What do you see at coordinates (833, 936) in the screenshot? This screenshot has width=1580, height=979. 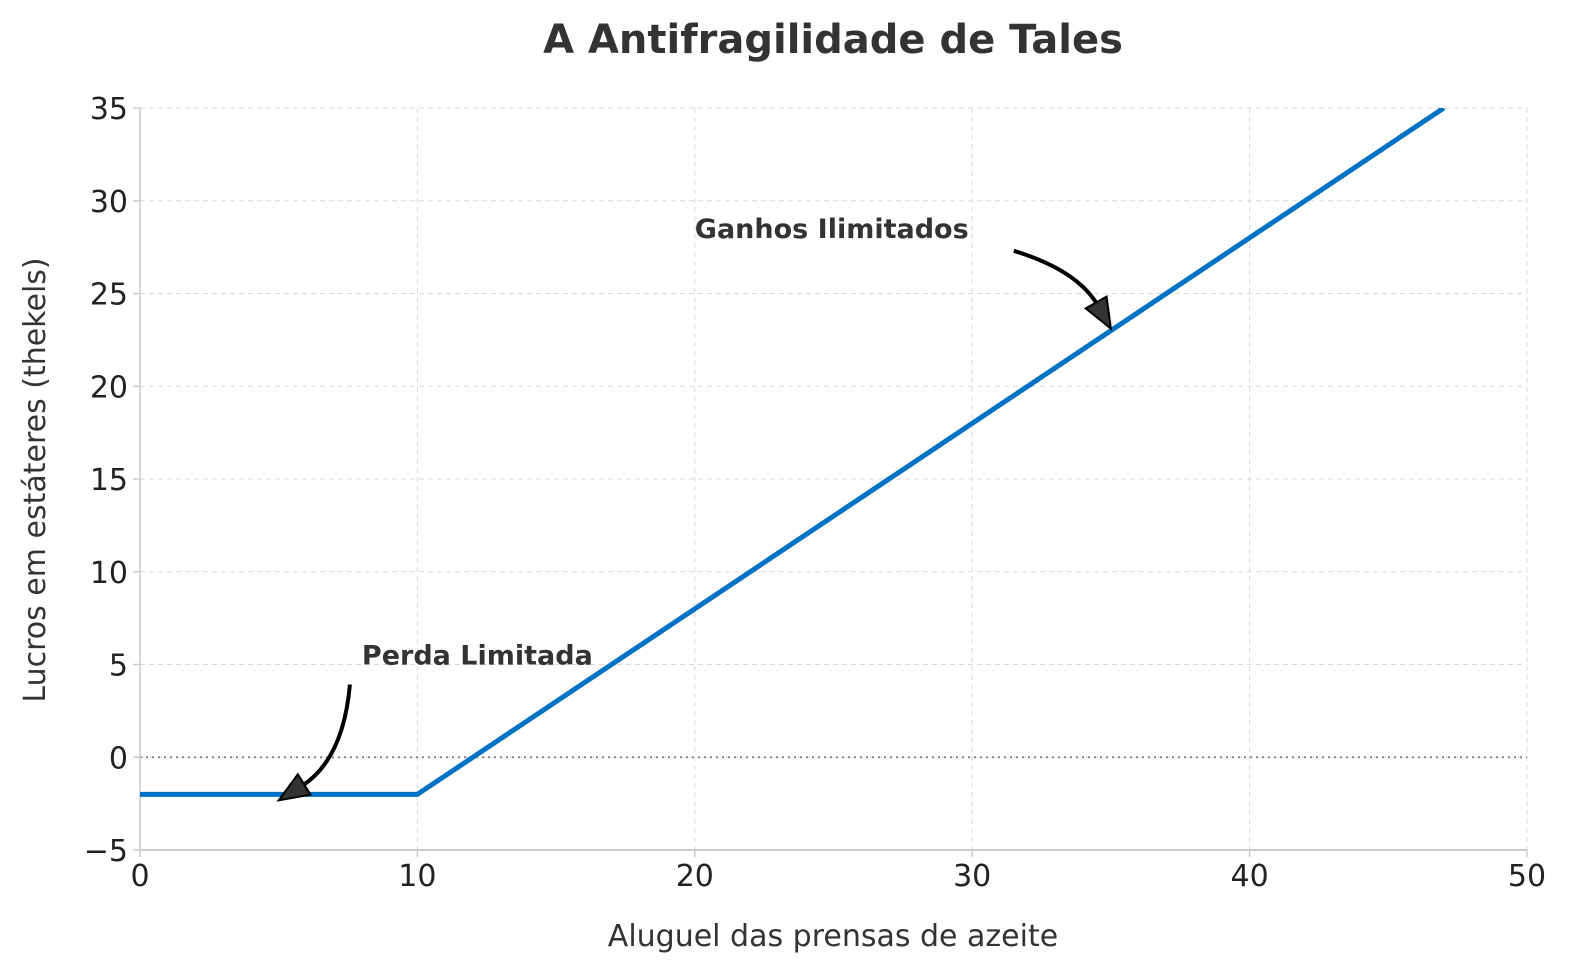 I see `x-axis-label: Aluguel das prensas de azeite` at bounding box center [833, 936].